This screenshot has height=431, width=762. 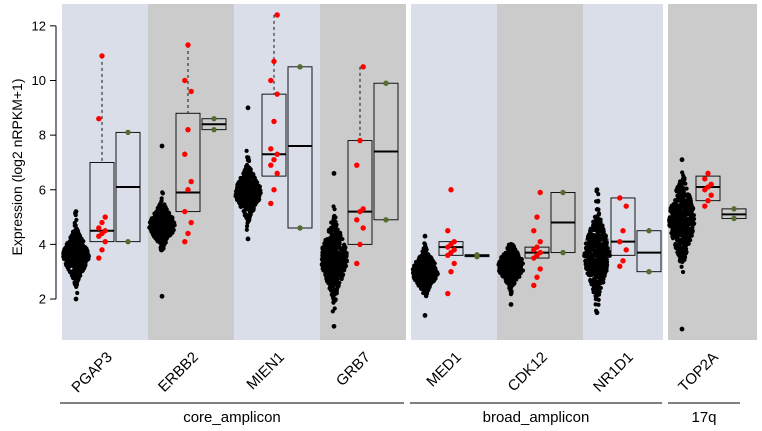 I want to click on cdk12-black-box, so click(x=511, y=267).